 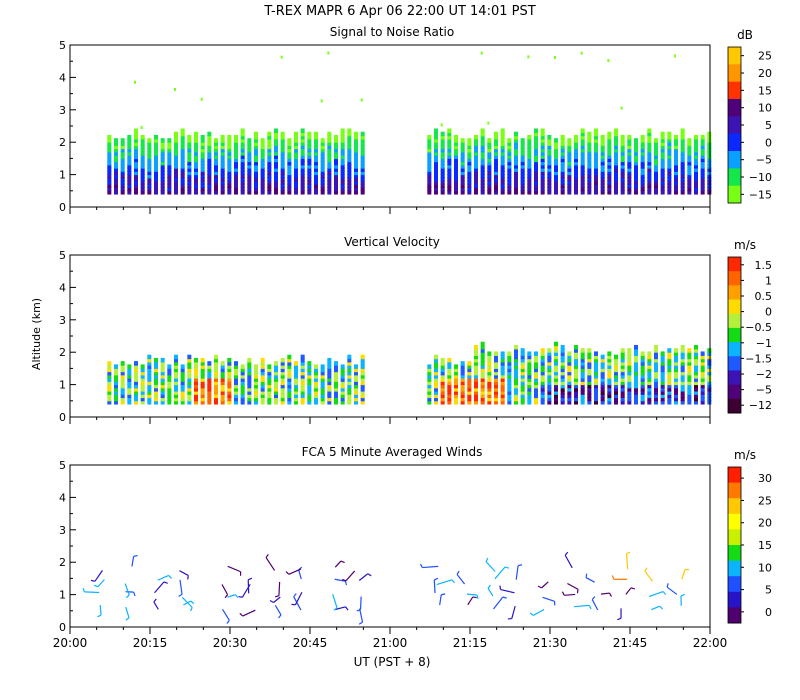 What do you see at coordinates (62, 207) in the screenshot?
I see `y-tick-label: 0` at bounding box center [62, 207].